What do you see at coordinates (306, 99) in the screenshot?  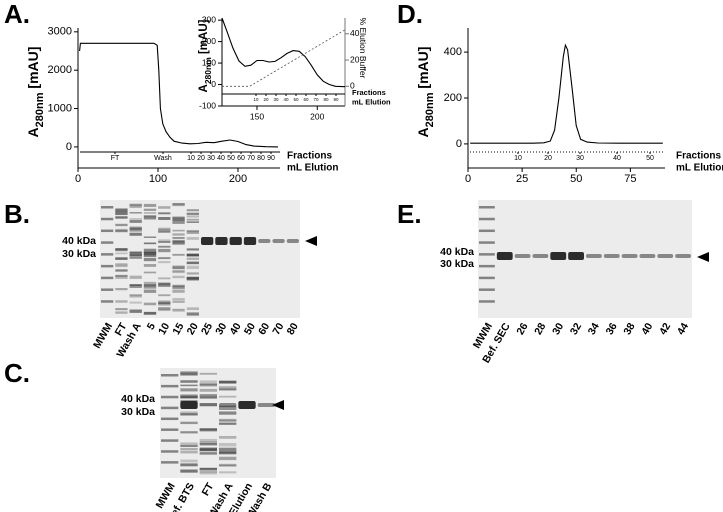 I see `fraction-label: 60` at bounding box center [306, 99].